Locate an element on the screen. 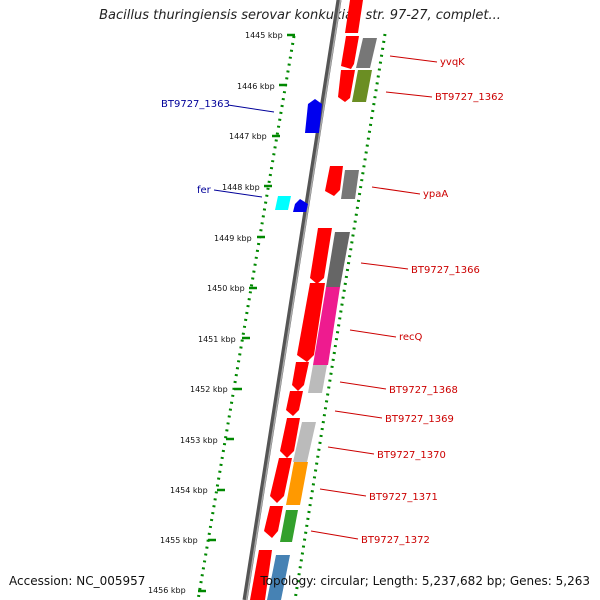 The height and width of the screenshot is (600, 600). accession-text: Accession: NC_005957 is located at coordinates (77, 581).